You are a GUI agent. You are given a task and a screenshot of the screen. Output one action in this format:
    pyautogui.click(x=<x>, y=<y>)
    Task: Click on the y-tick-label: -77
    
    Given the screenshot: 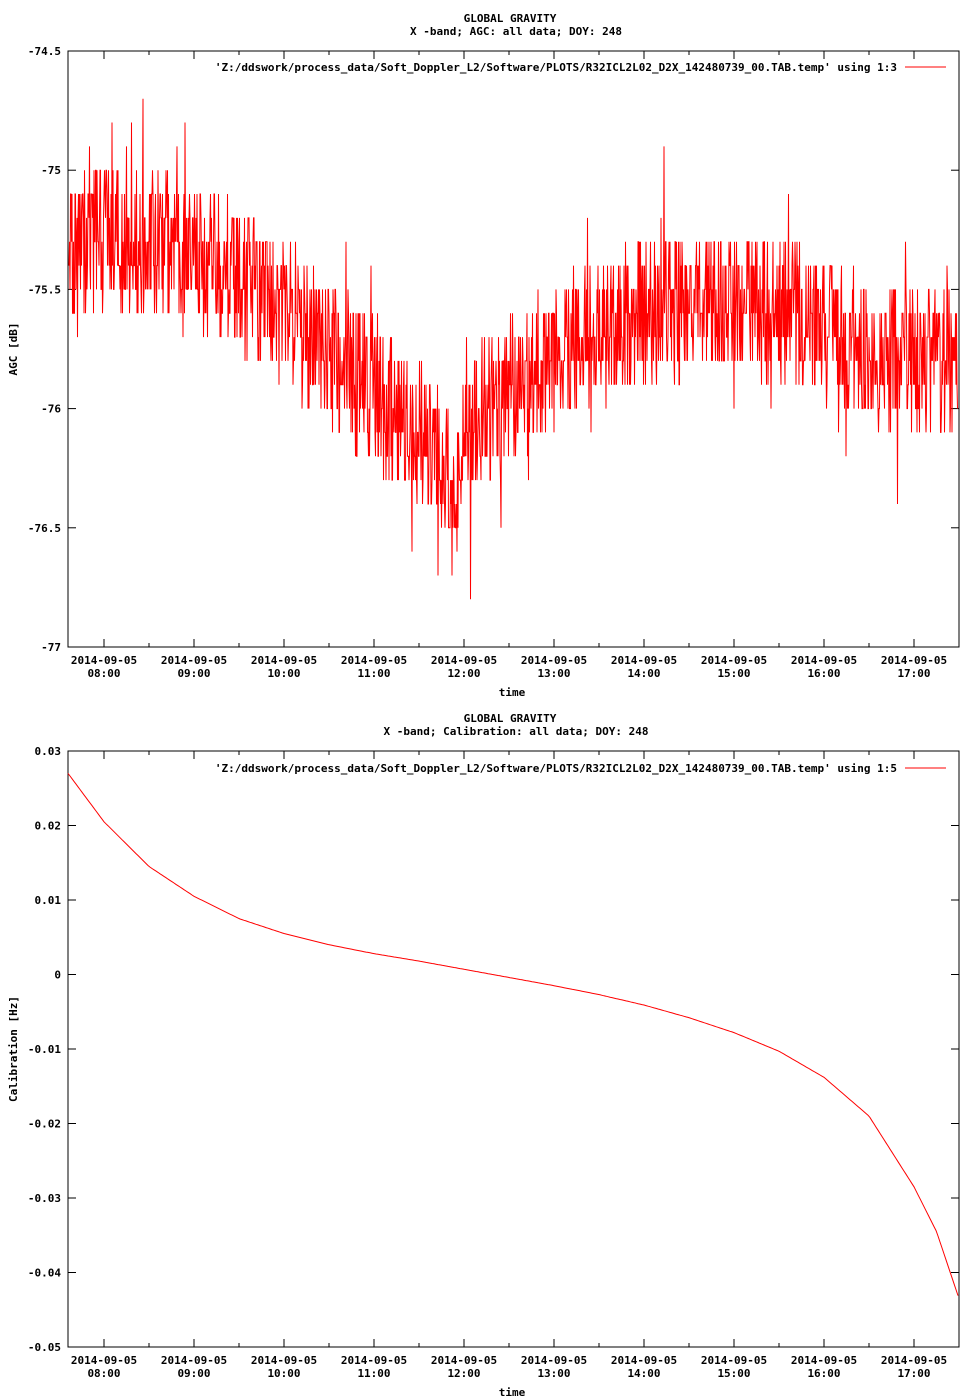 What is the action you would take?
    pyautogui.click(x=51, y=647)
    